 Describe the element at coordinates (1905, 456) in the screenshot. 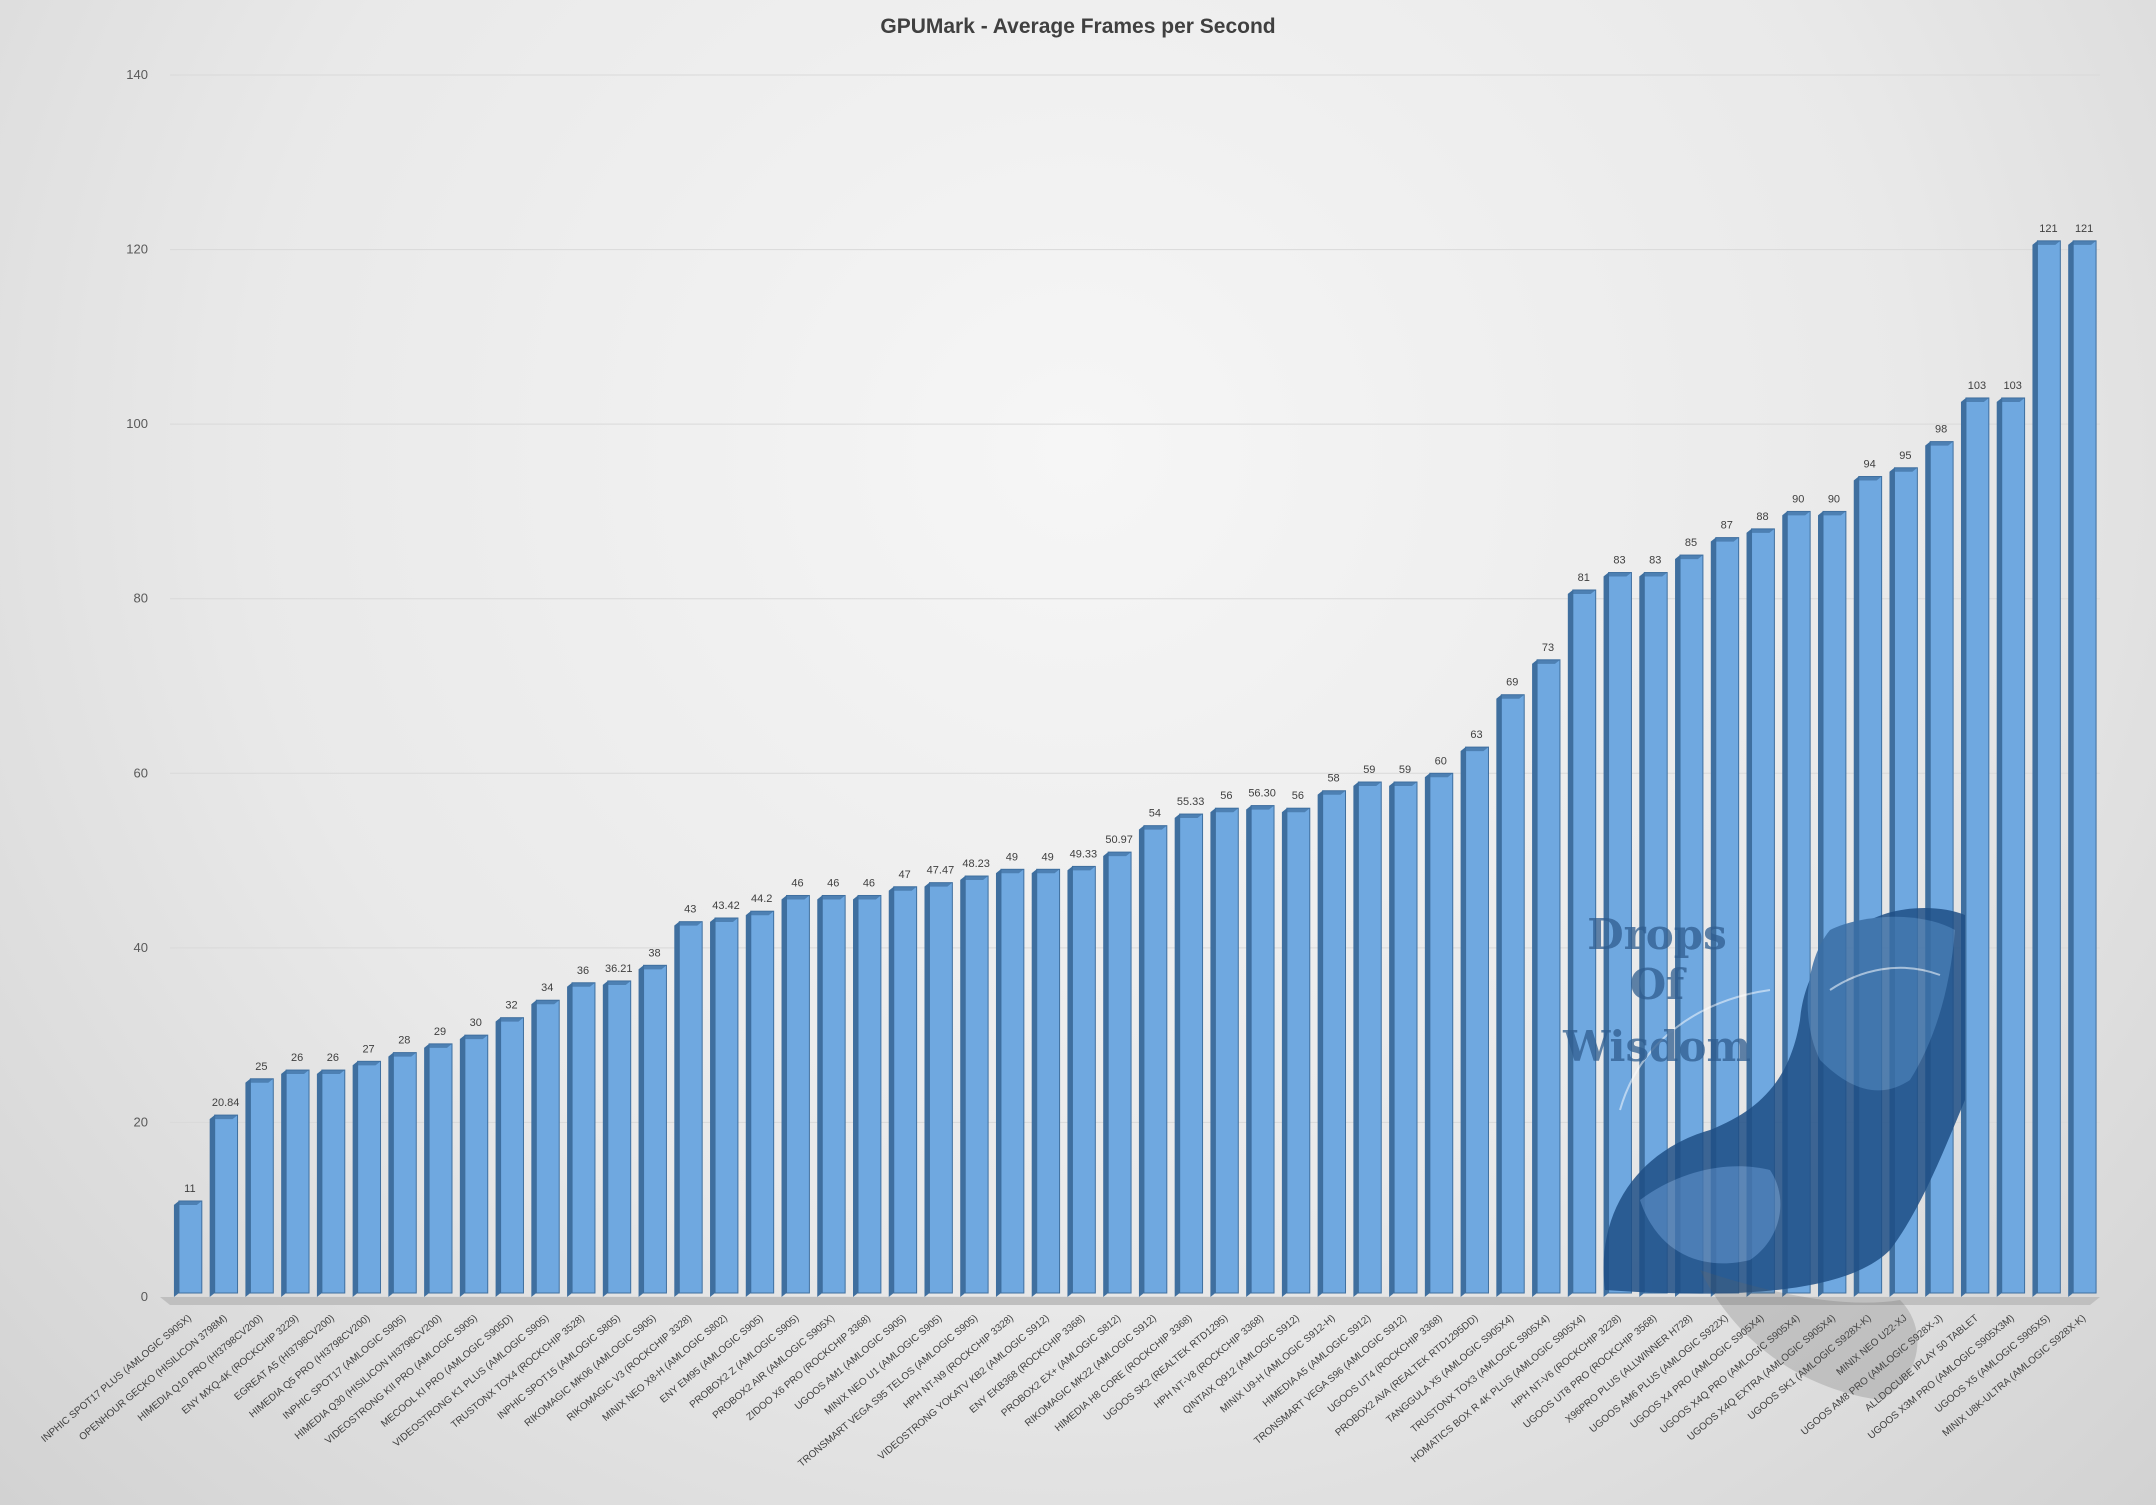

I see `data-label: 95` at that location.